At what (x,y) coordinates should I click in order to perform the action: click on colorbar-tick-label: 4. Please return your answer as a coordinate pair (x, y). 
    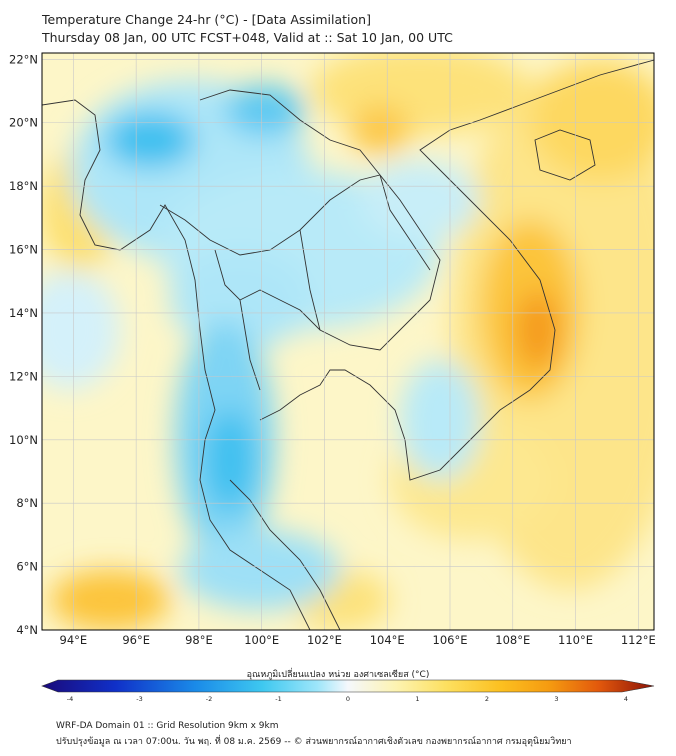
    Looking at the image, I should click on (626, 699).